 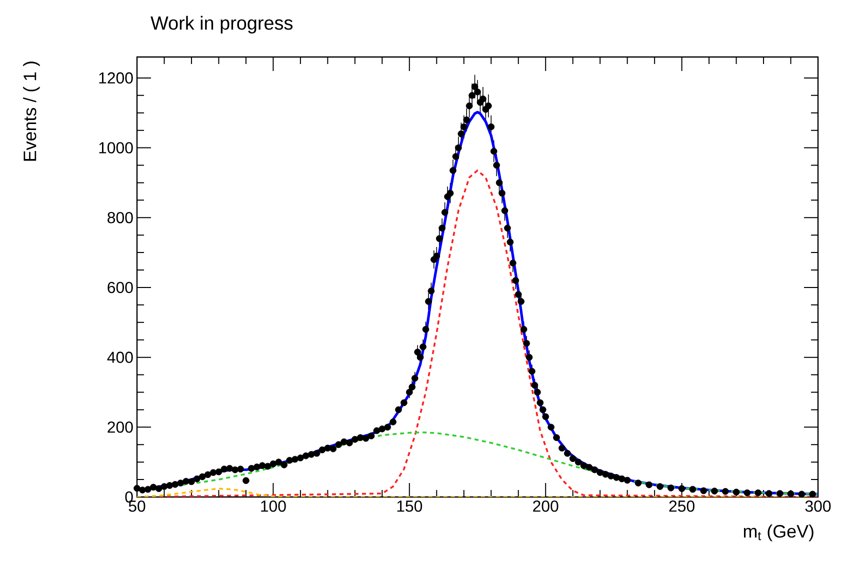 What do you see at coordinates (116, 148) in the screenshot?
I see `y-tick-label: 1000` at bounding box center [116, 148].